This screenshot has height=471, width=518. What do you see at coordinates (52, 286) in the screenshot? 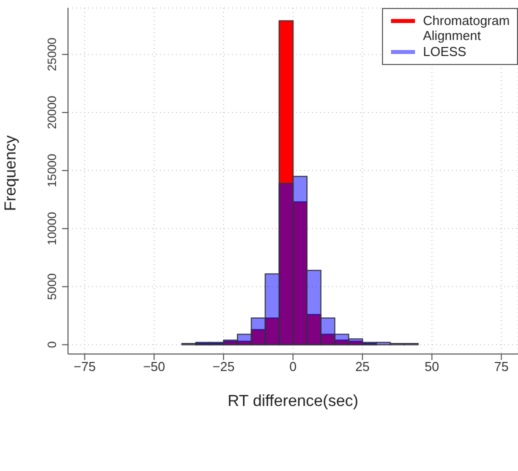
I see `y-tick-label: 5000` at bounding box center [52, 286].